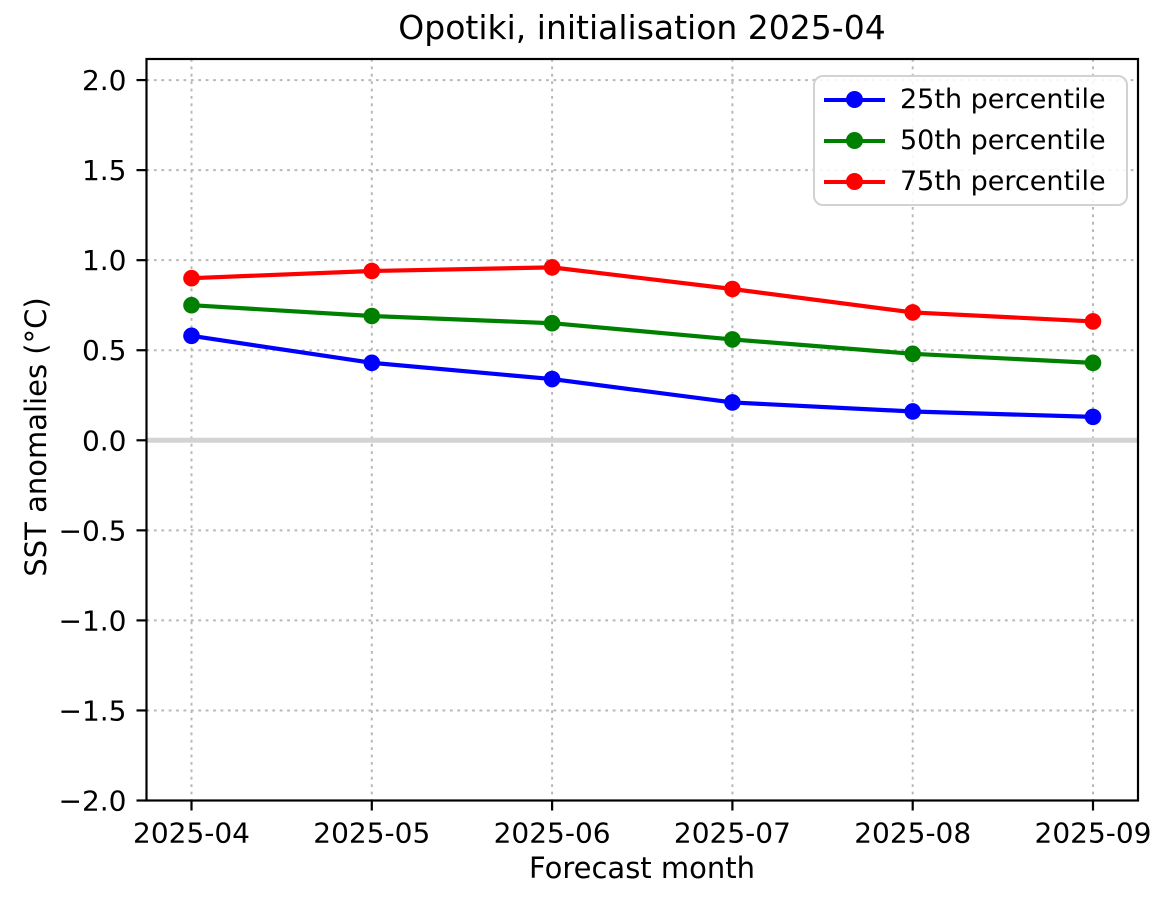 This screenshot has height=908, width=1171. What do you see at coordinates (104, 260) in the screenshot?
I see `y-tick-label: 1.0` at bounding box center [104, 260].